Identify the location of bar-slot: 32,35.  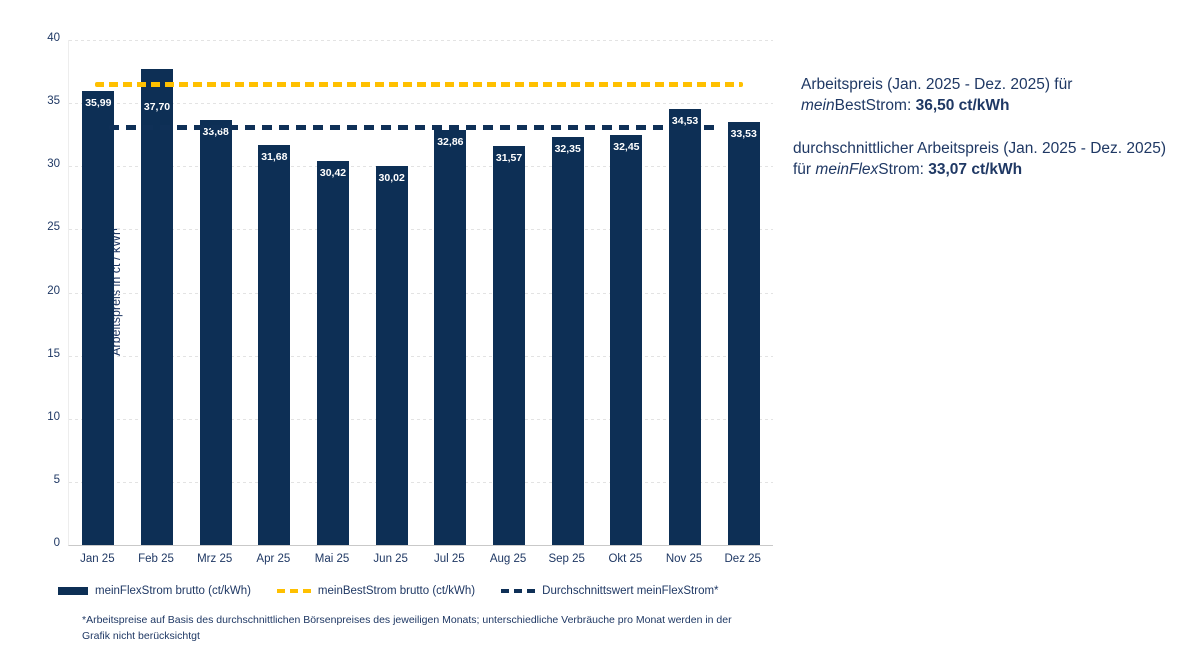
(567, 292).